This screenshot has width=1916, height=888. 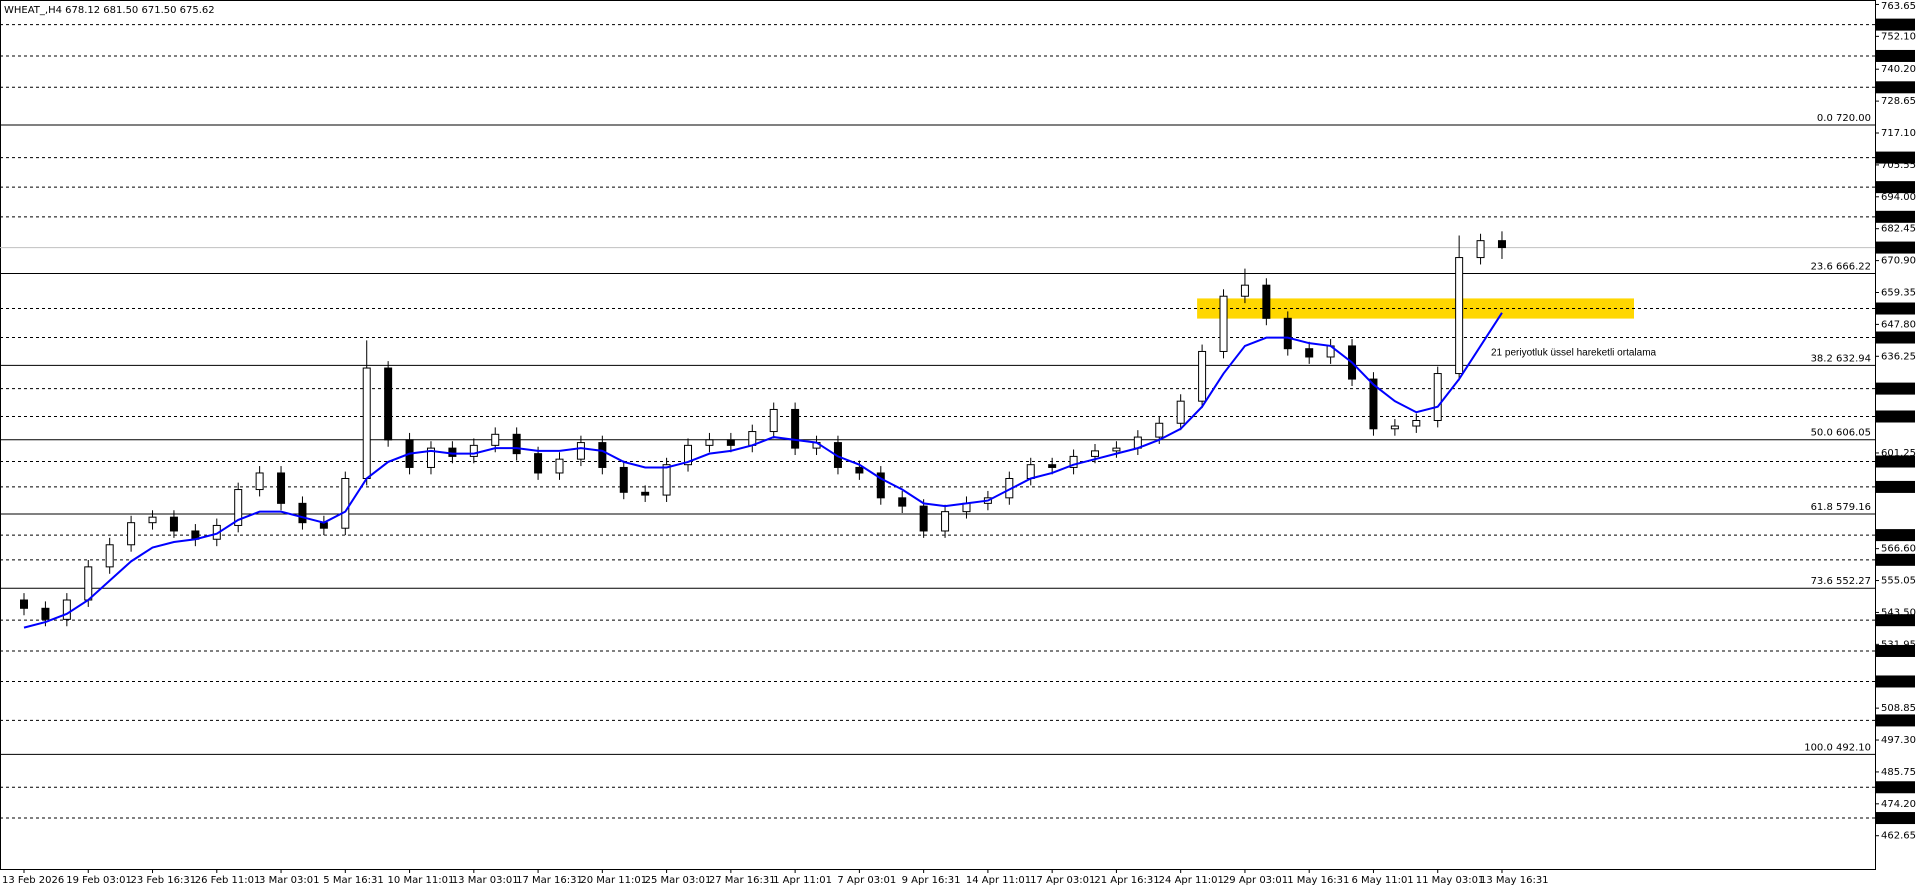 I want to click on x-tick-label: 14 Apr 11:01, so click(x=998, y=880).